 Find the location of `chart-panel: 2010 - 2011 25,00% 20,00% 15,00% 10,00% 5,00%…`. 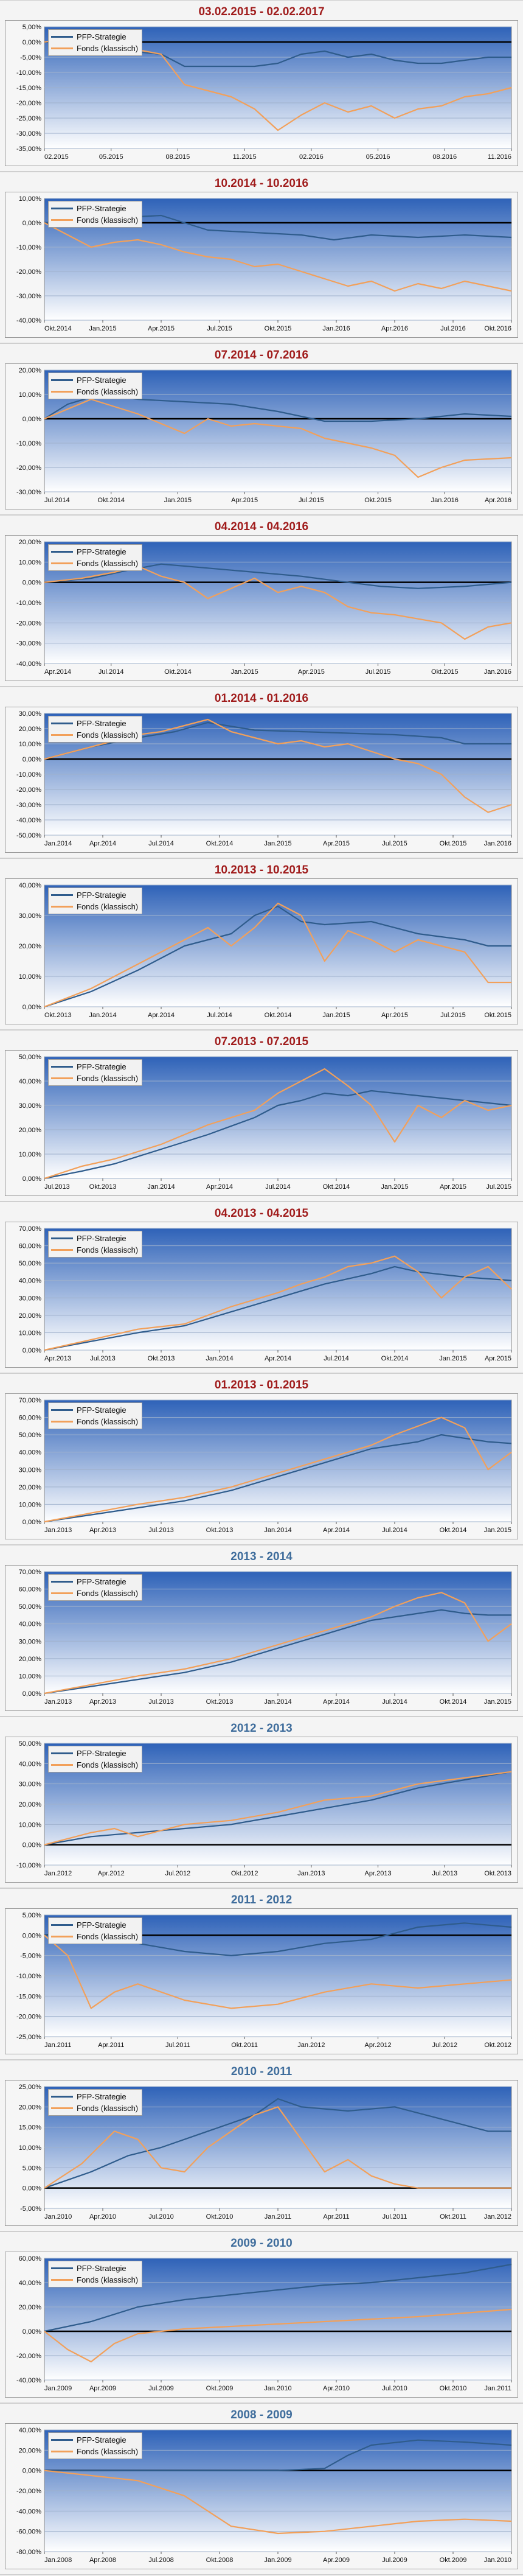

chart-panel: 2010 - 2011 25,00% 20,00% 15,00% 10,00% 5,00%… is located at coordinates (261, 2145).